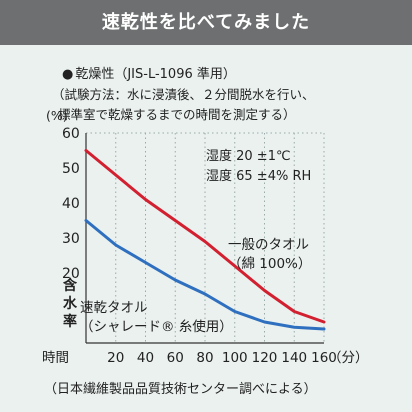 The width and height of the screenshot is (412, 412). I want to click on series-label-quickdry-sub: （シャレード® 糸使用）, so click(156, 326).